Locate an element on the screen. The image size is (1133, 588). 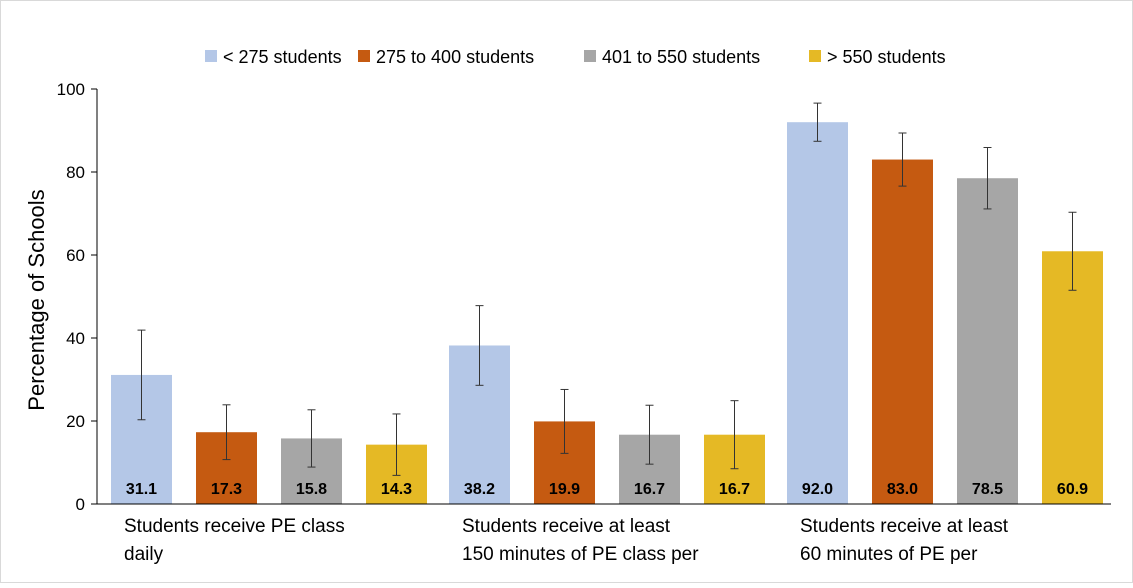
legend-label: 275 to 400 students is located at coordinates (455, 57).